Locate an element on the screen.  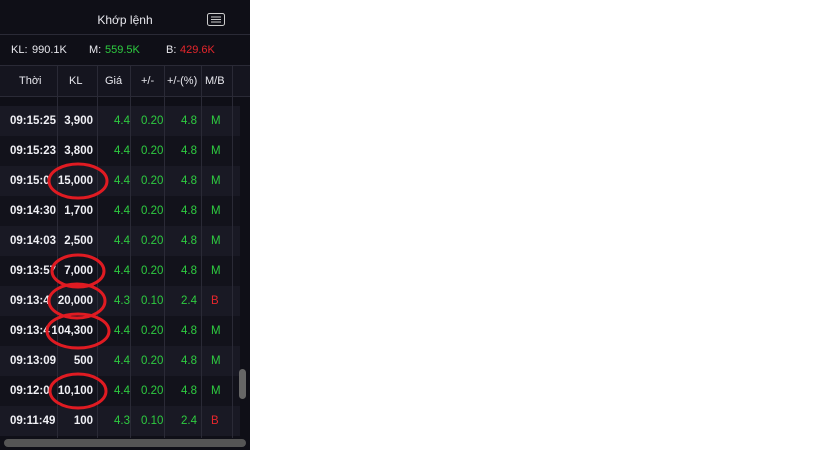
time: 09:15:25 is located at coordinates (33, 121).